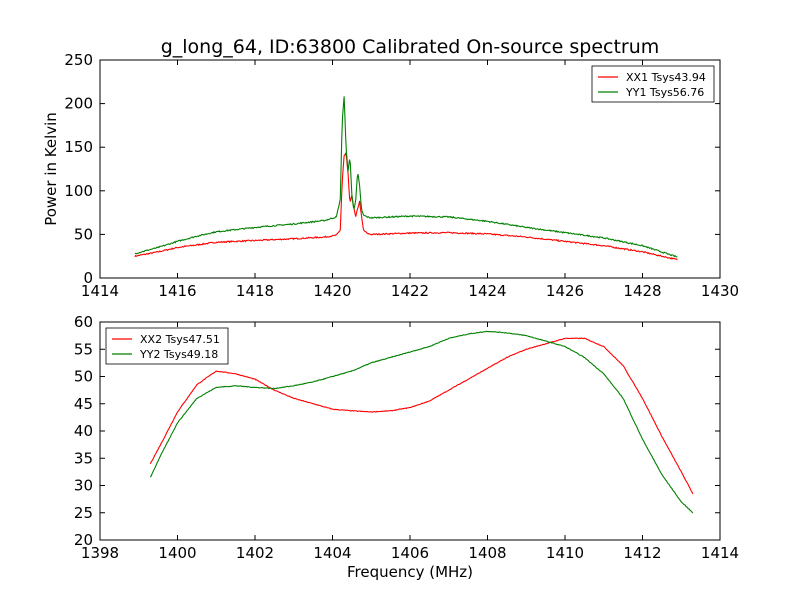  What do you see at coordinates (664, 92) in the screenshot?
I see `legend-entry: YY1 Tsys56.76` at bounding box center [664, 92].